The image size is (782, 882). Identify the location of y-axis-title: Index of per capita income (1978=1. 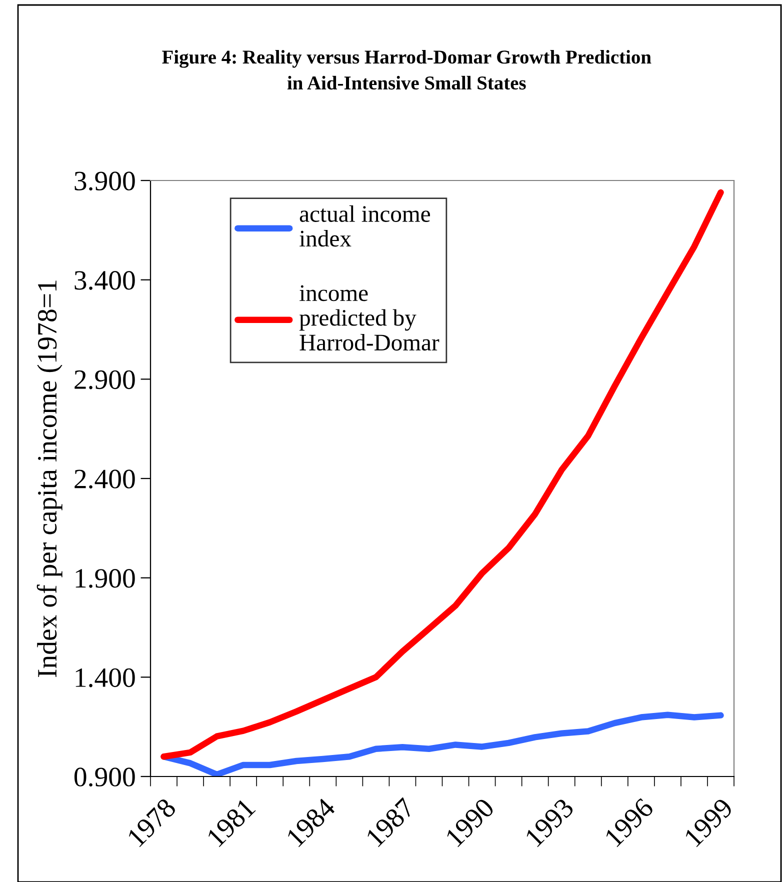
(49, 479).